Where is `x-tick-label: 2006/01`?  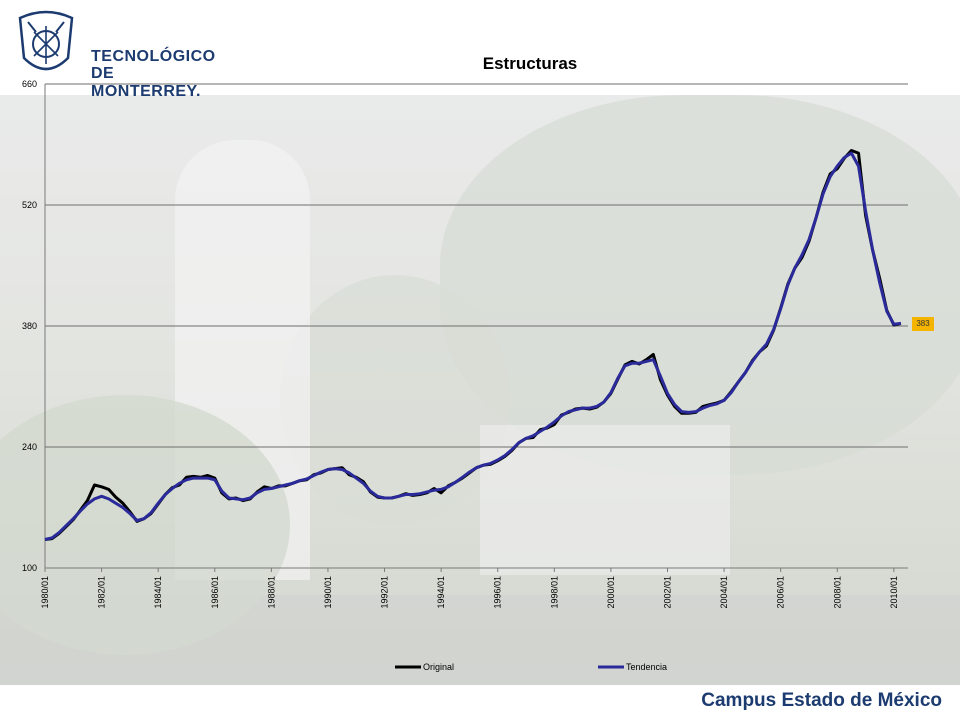 x-tick-label: 2006/01 is located at coordinates (781, 592).